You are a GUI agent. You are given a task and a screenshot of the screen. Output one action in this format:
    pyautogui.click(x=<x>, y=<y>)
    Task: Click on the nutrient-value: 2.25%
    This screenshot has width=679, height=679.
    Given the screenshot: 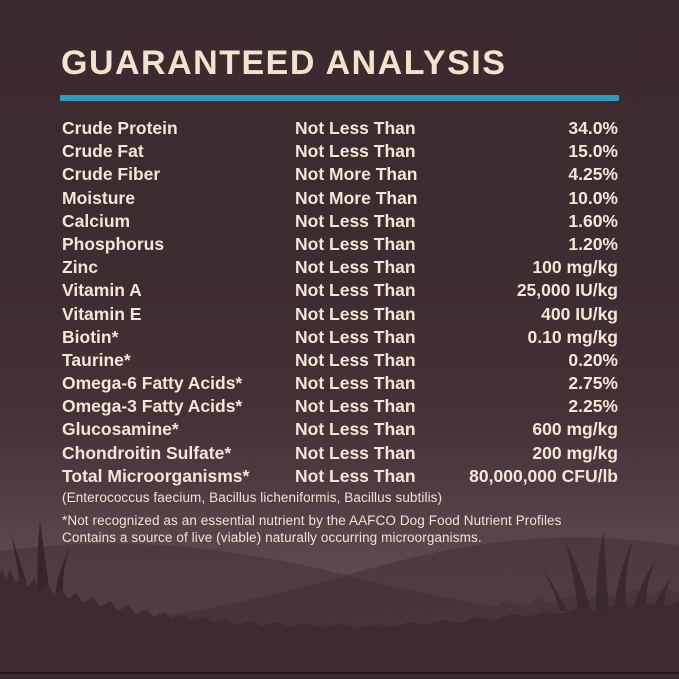 What is the action you would take?
    pyautogui.click(x=593, y=406)
    